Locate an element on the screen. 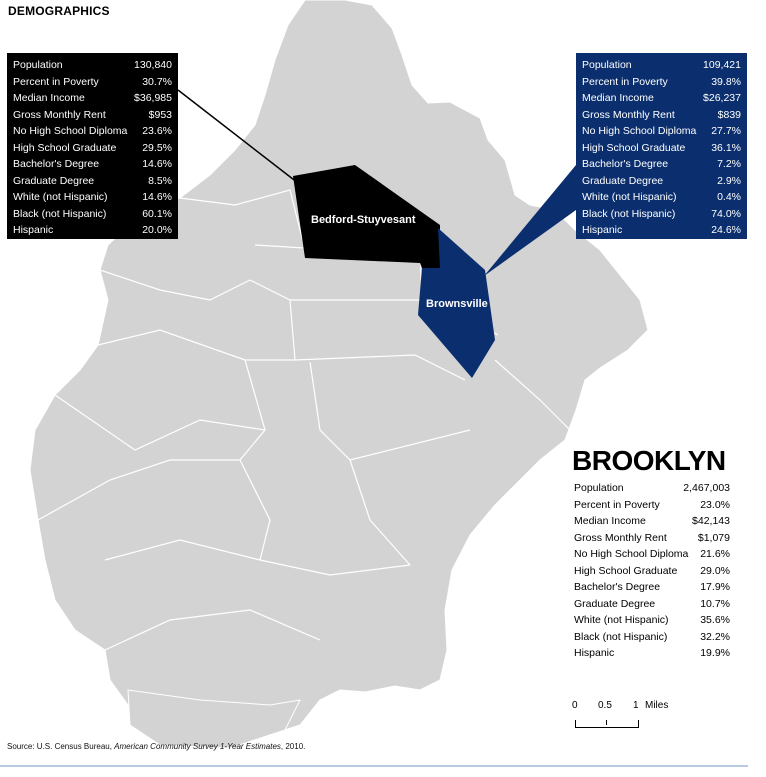  stat-row: Percent in Poverty 39.8% is located at coordinates (661, 82).